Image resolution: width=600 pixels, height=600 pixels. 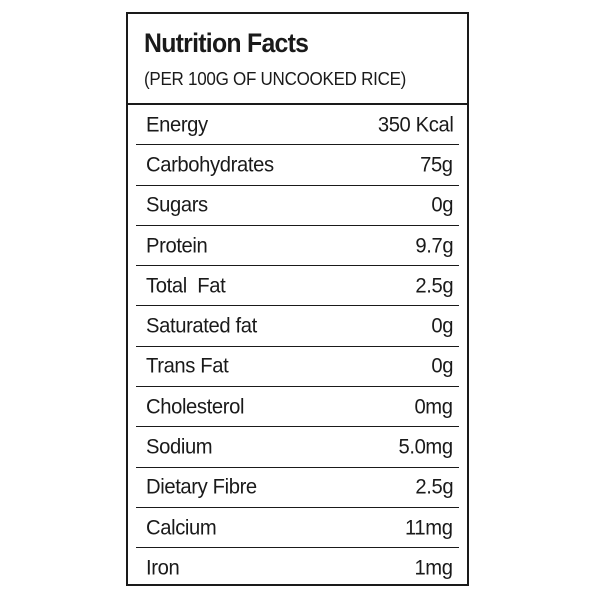 I want to click on nutrient-name: Energy, so click(x=177, y=124).